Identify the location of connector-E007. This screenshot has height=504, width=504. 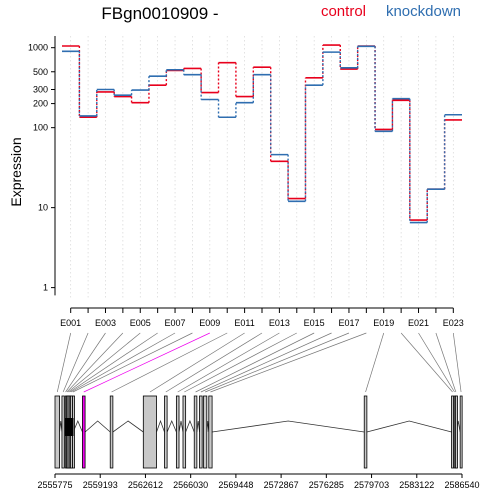
(123, 362).